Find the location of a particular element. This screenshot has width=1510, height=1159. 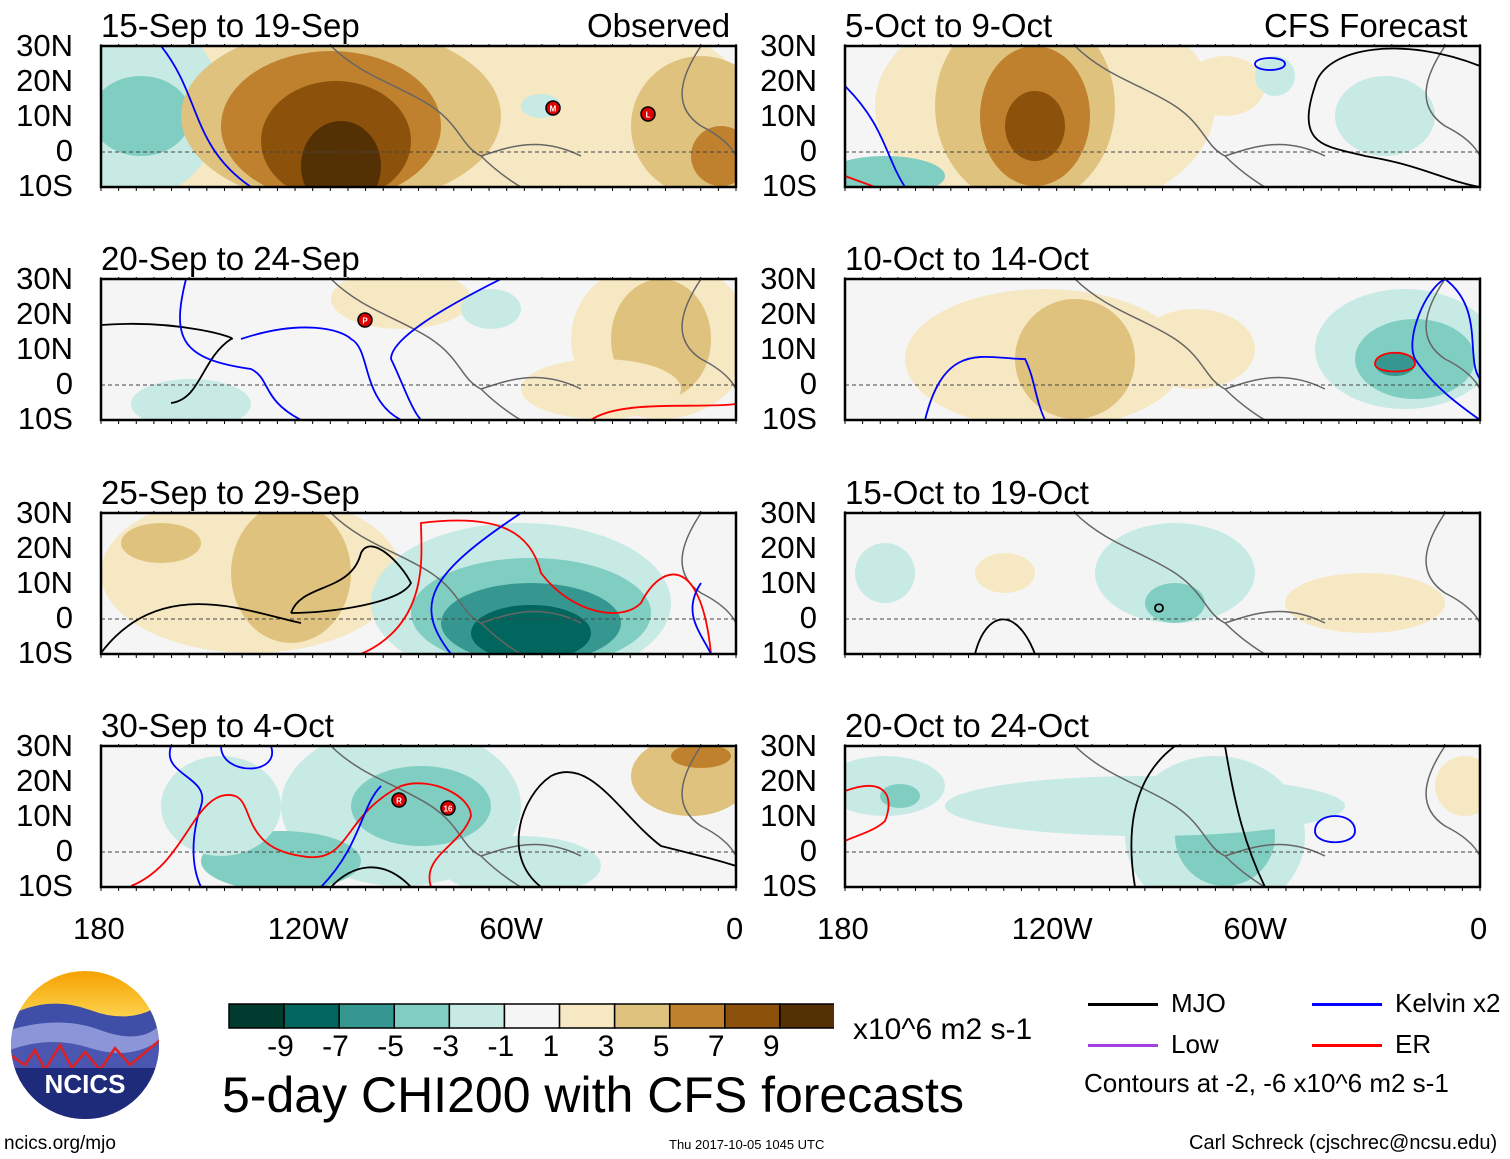

colorbar is located at coordinates (531, 1016).